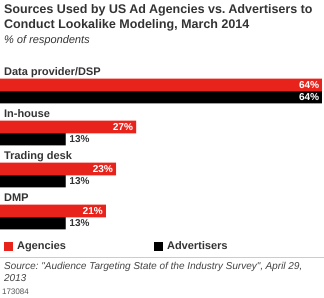  What do you see at coordinates (47, 40) in the screenshot?
I see `chart-subtitle: % of respondents` at bounding box center [47, 40].